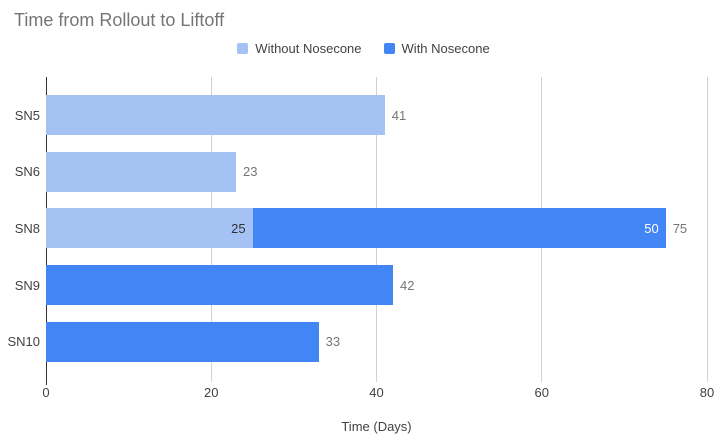 The height and width of the screenshot is (444, 727). What do you see at coordinates (149, 228) in the screenshot?
I see `bar-segment-sn8-0: 25` at bounding box center [149, 228].